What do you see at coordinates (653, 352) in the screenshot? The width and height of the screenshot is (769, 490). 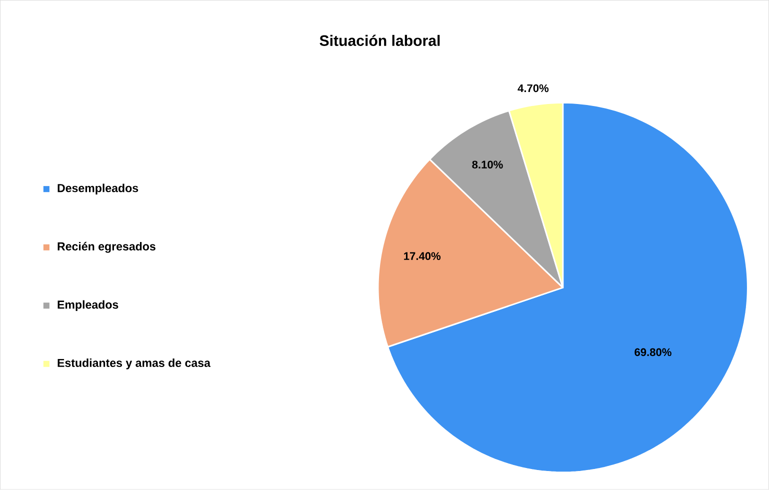 I see `data-label: 69.80%` at bounding box center [653, 352].